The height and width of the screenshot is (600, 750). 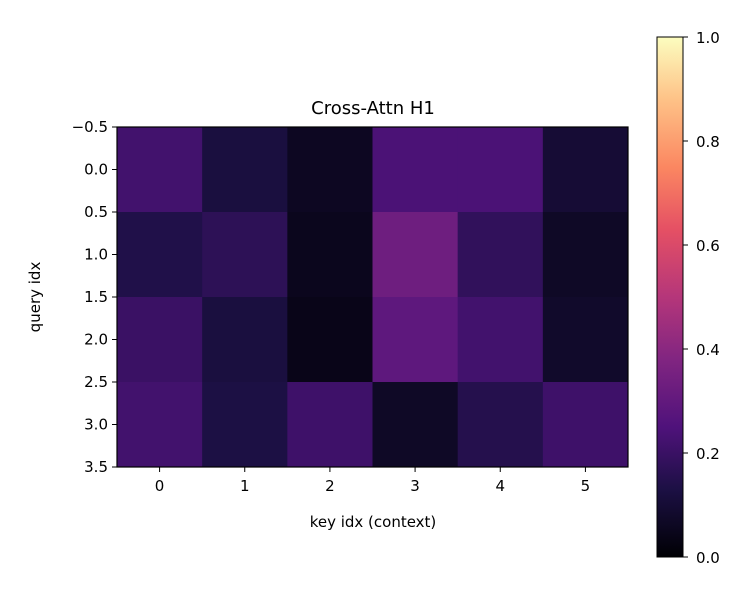 What do you see at coordinates (708, 350) in the screenshot?
I see `colorbar-tick-label: 0.4` at bounding box center [708, 350].